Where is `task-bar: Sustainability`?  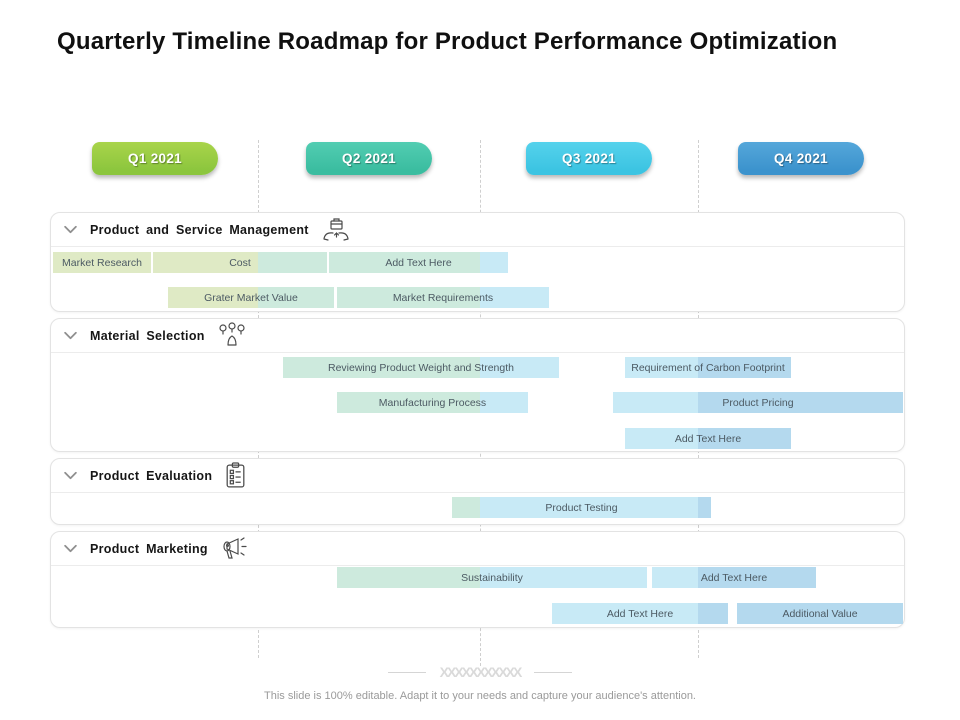
task-bar: Sustainability is located at coordinates (492, 577).